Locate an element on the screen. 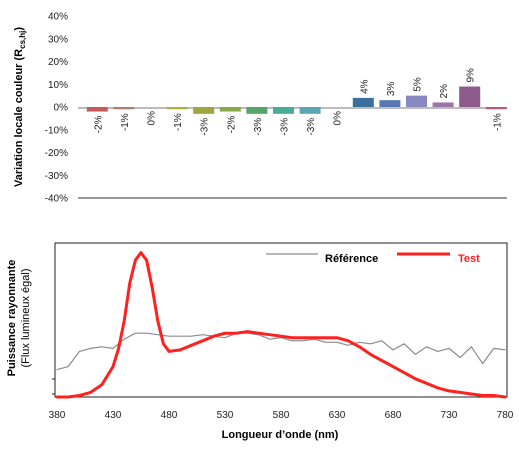  x-tick-label: 430 is located at coordinates (113, 415).